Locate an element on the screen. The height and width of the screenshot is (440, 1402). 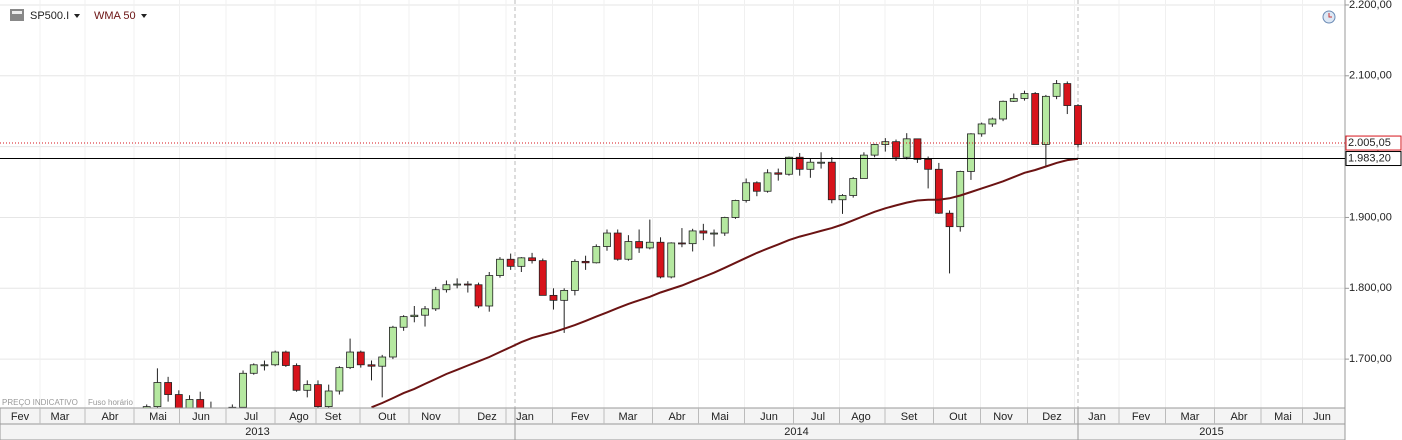
y-tick-label: 1.900,00 is located at coordinates (1370, 217).